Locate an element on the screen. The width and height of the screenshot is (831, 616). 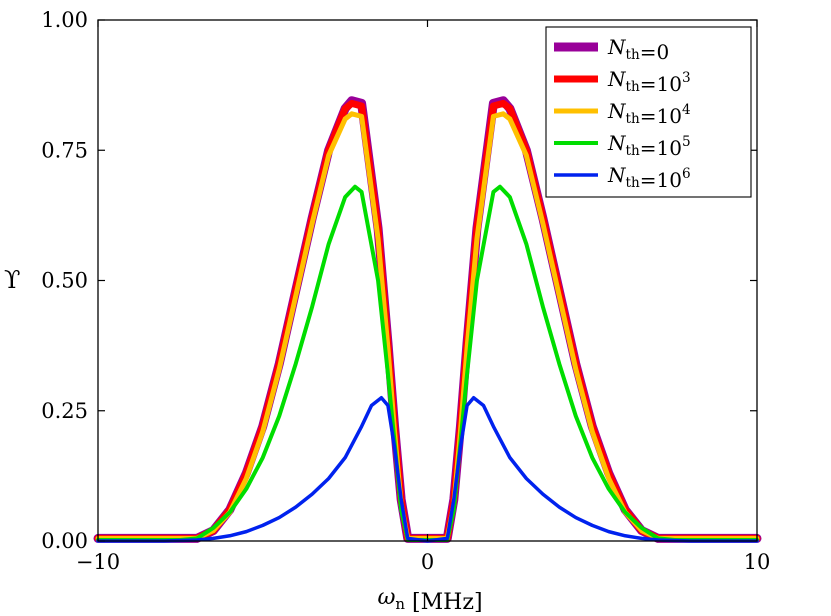
y-tick-label: 1.00 is located at coordinates (64, 20).